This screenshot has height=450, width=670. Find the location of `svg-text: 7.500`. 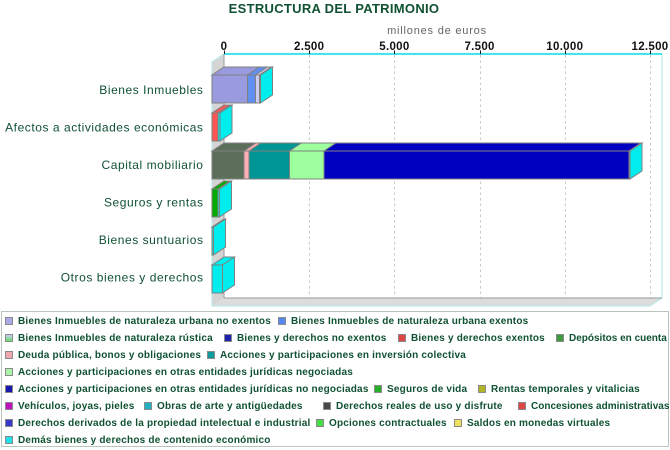

svg-text: 7.500 is located at coordinates (479, 47).